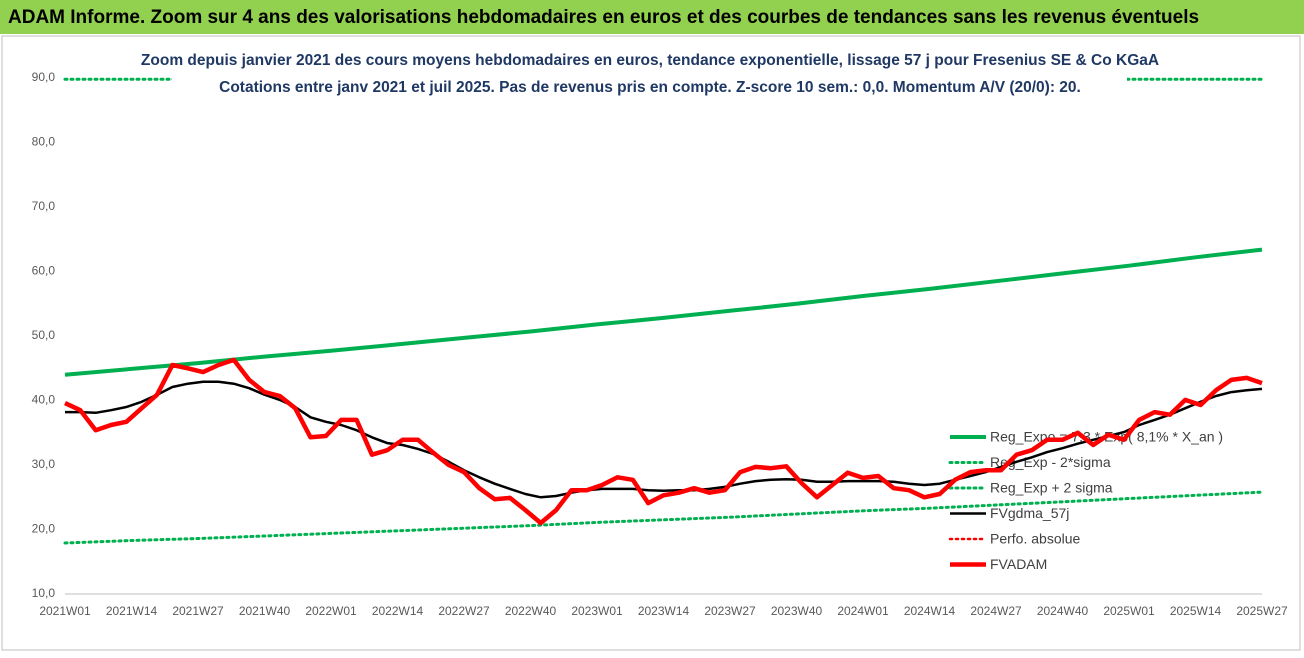 This screenshot has height=658, width=1304. Describe the element at coordinates (398, 611) in the screenshot. I see `x-tick-label: 2022W14` at that location.